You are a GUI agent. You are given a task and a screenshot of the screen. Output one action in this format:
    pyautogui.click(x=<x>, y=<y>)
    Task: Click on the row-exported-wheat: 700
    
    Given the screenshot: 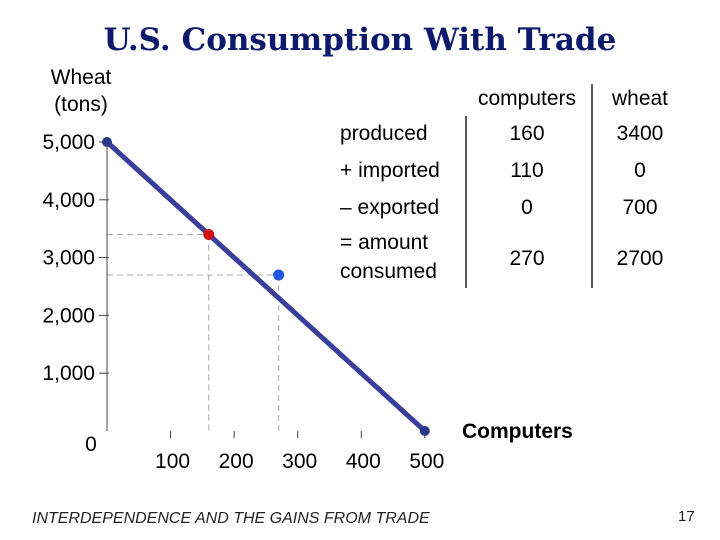 What is the action you would take?
    pyautogui.click(x=639, y=207)
    